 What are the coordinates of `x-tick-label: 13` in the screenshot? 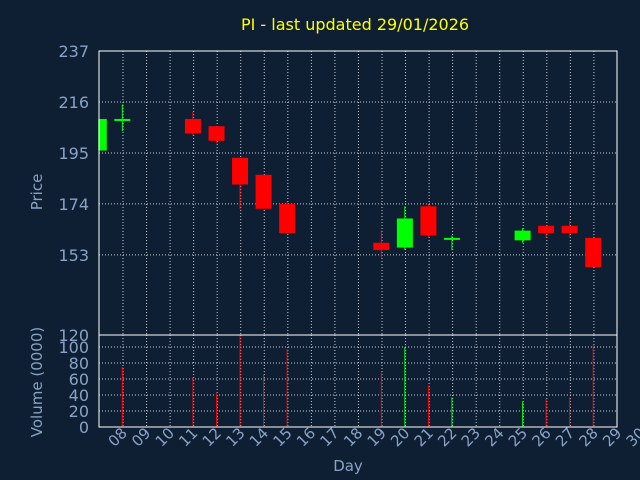 It's located at (235, 437).